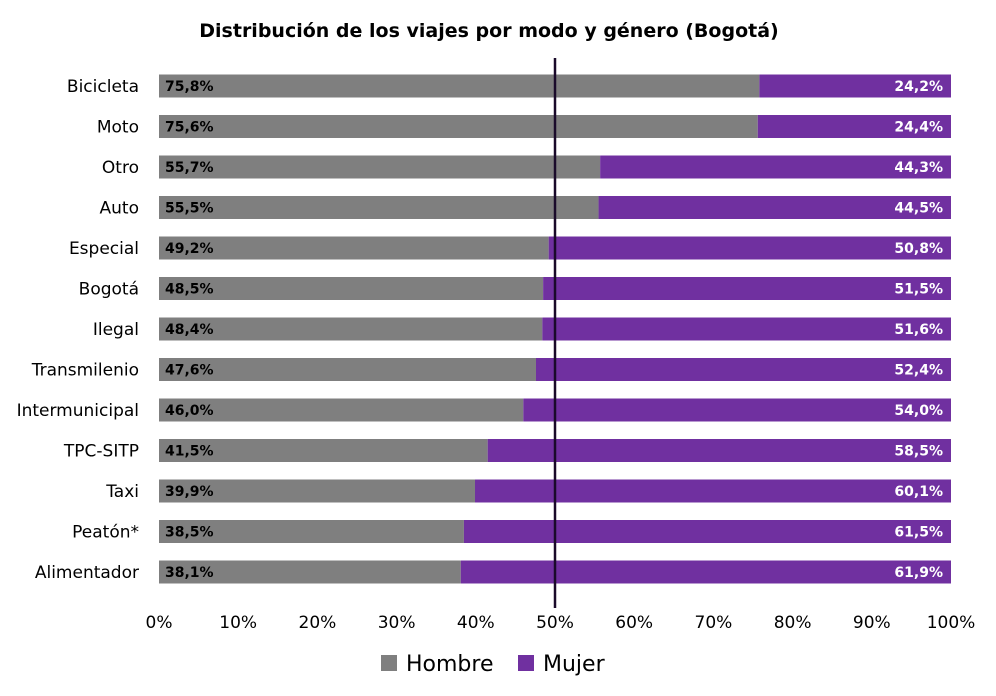 This screenshot has height=696, width=996. Describe the element at coordinates (120, 168) in the screenshot. I see `category-label-2: Otro` at that location.